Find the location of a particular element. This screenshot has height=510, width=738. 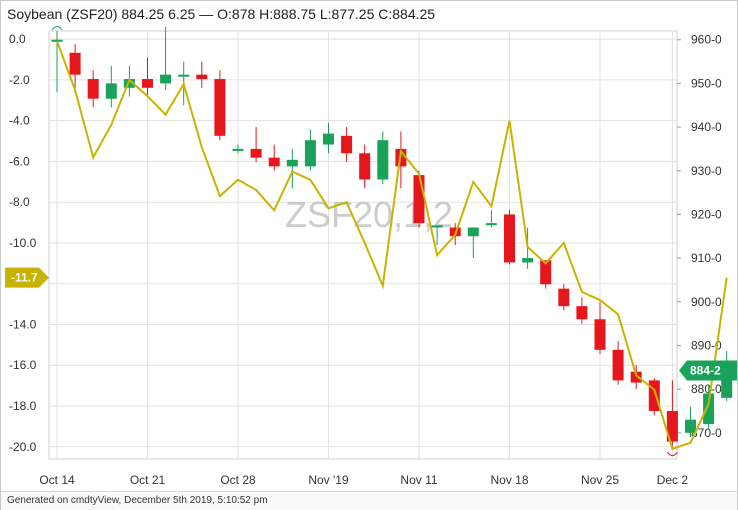

last-price-tag is located at coordinates (708, 370).